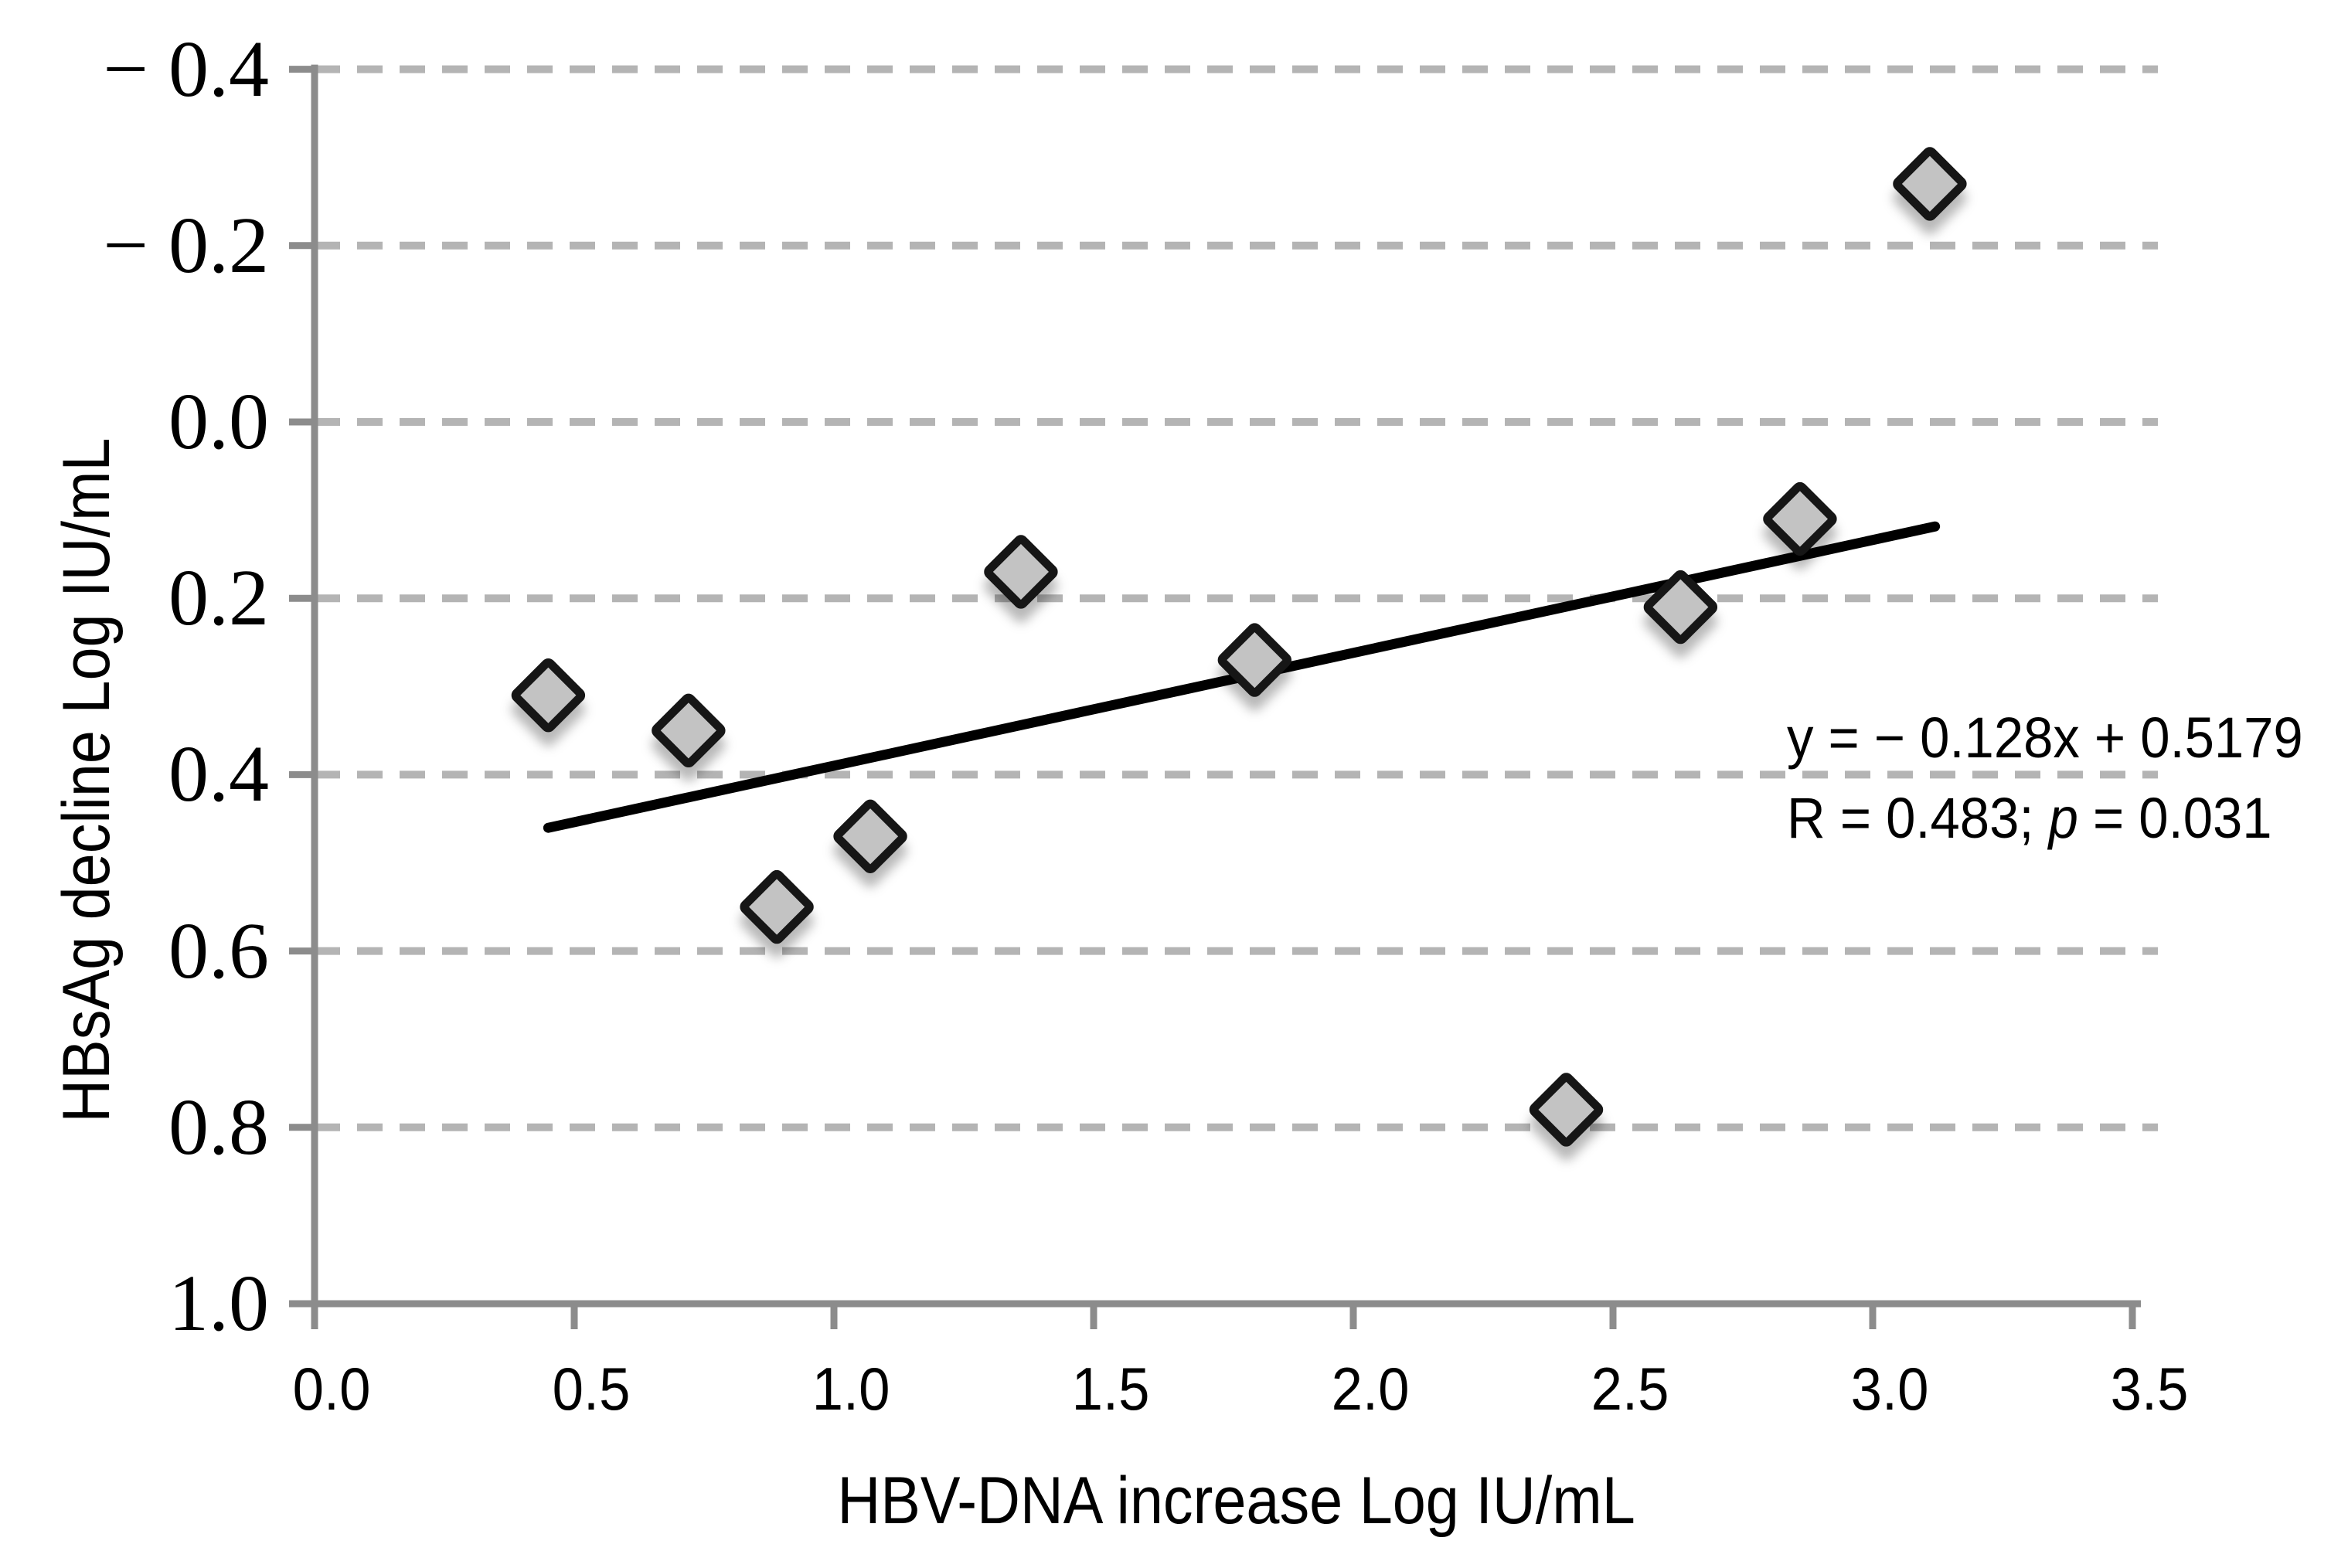  Describe the element at coordinates (218, 950) in the screenshot. I see `y-tick-label: 0.6` at that location.